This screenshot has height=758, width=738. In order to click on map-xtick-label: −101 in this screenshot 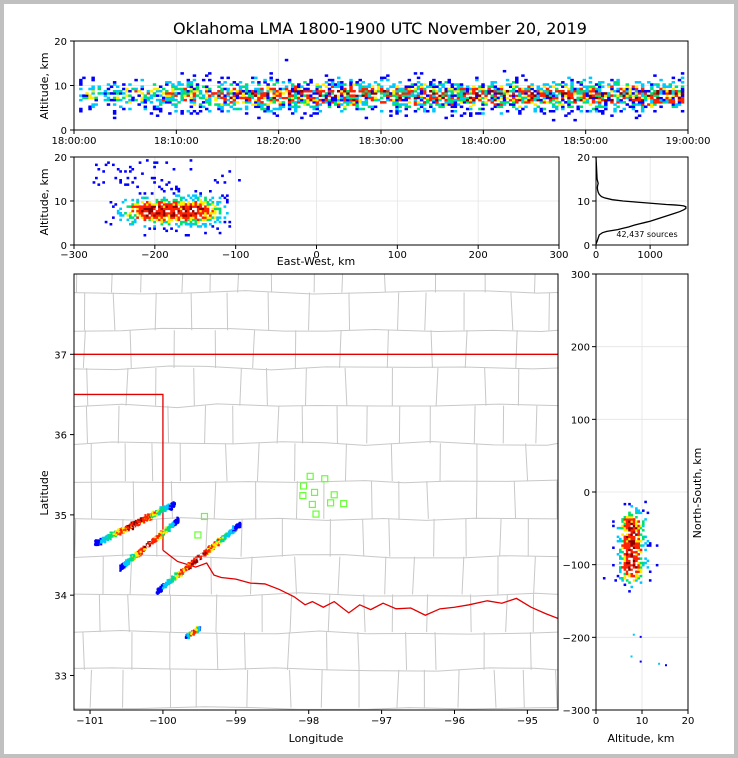, I will do `click(89, 721)`.